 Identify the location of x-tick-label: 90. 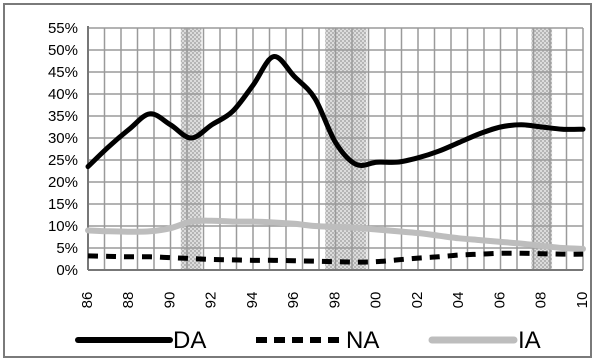
(169, 300).